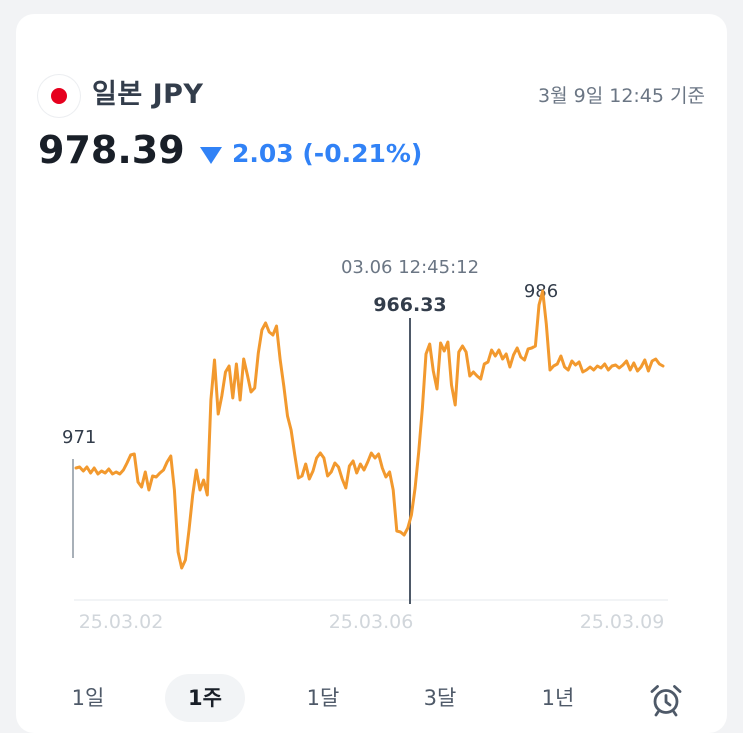  I want to click on x-tick-label: 25.03.09, so click(622, 622).